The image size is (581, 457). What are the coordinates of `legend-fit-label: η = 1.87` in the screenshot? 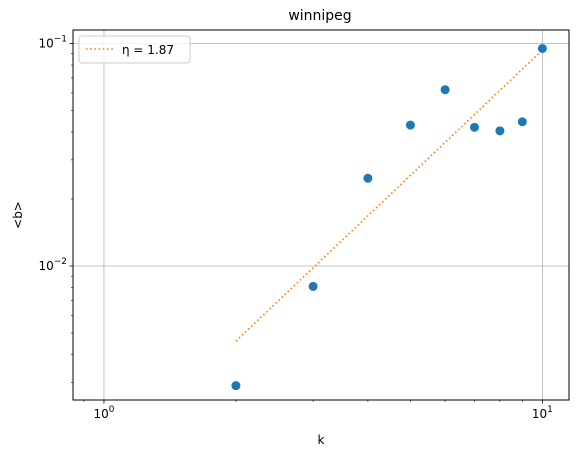 It's located at (148, 50).